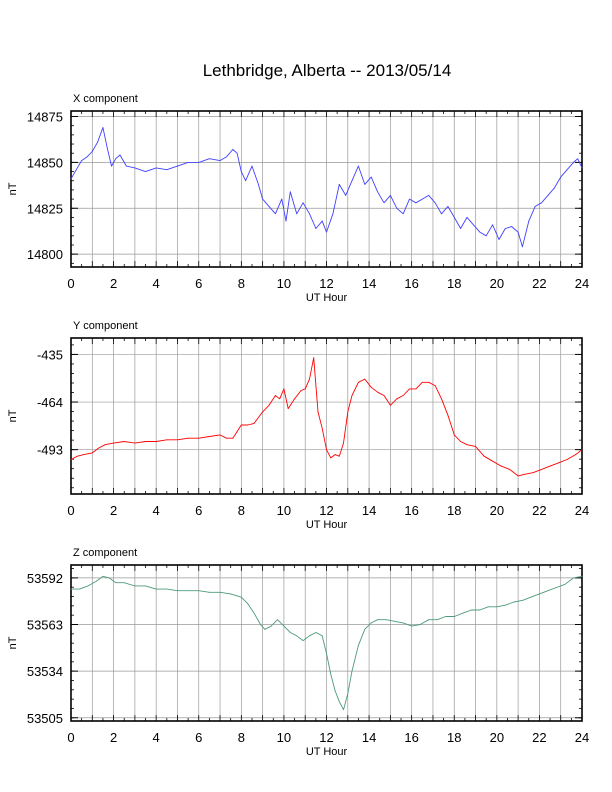 This screenshot has height=792, width=612. What do you see at coordinates (45, 625) in the screenshot?
I see `y-tick-label: 53563` at bounding box center [45, 625].